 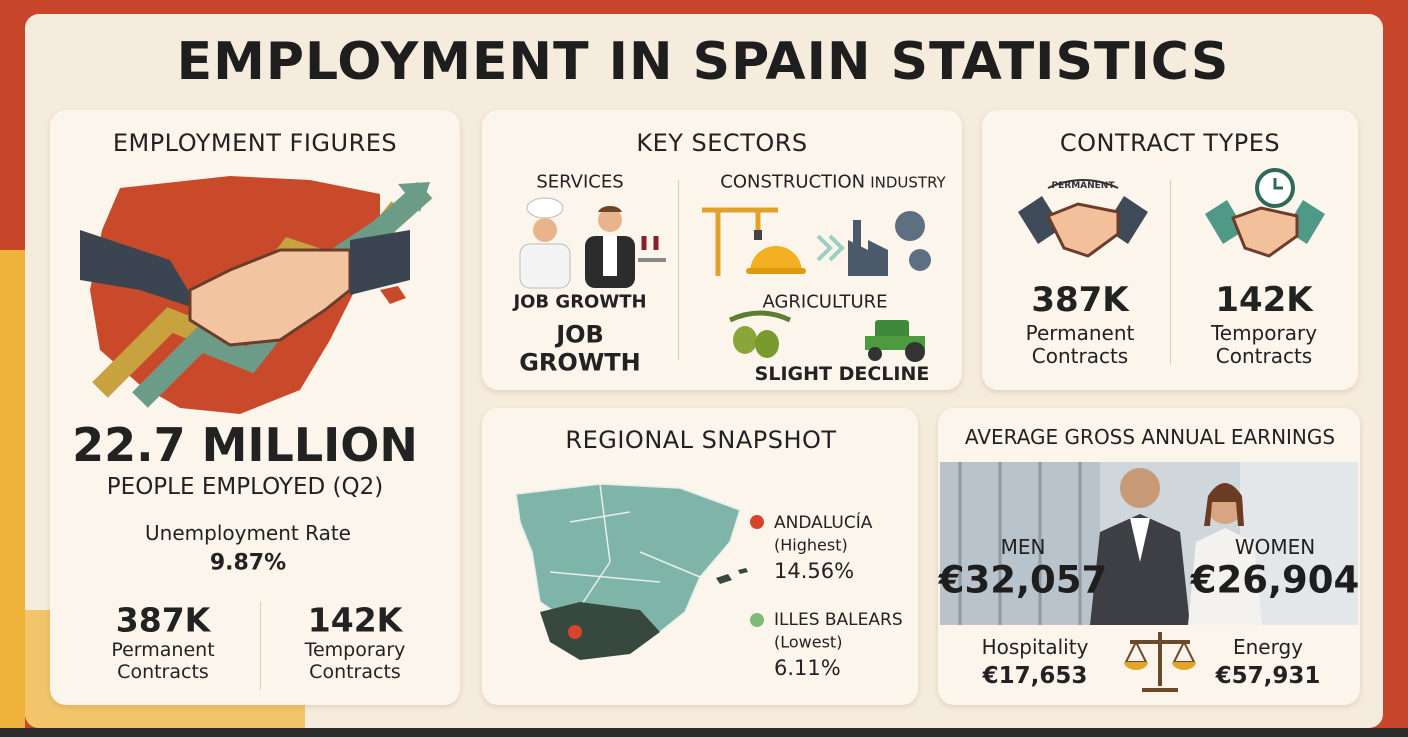 What do you see at coordinates (1035, 647) in the screenshot?
I see `sector-label: Hospitality` at bounding box center [1035, 647].